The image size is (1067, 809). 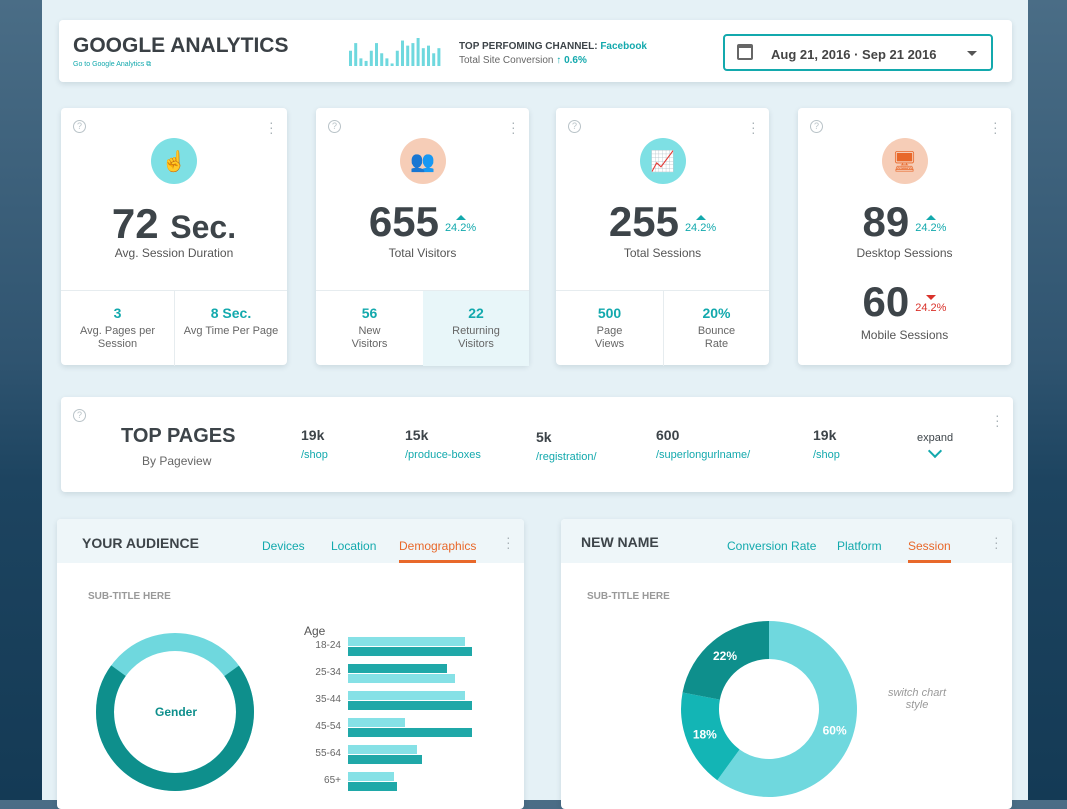 I want to click on stat-value: 60, so click(x=886, y=301).